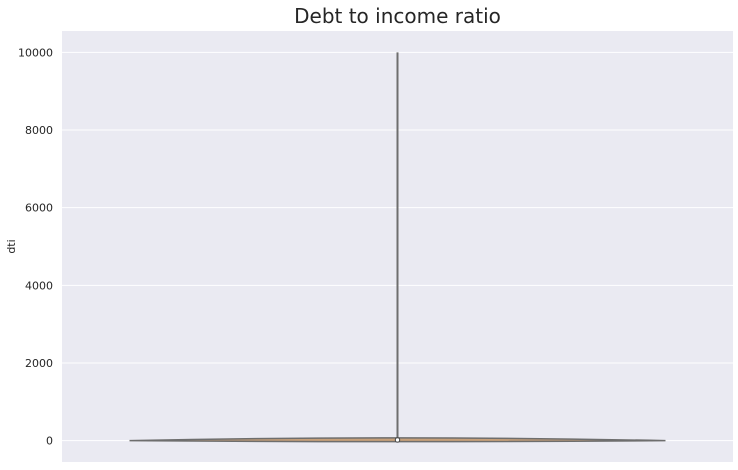 This screenshot has width=738, height=470. I want to click on y-tick-label-10000: 10000, so click(35, 52).